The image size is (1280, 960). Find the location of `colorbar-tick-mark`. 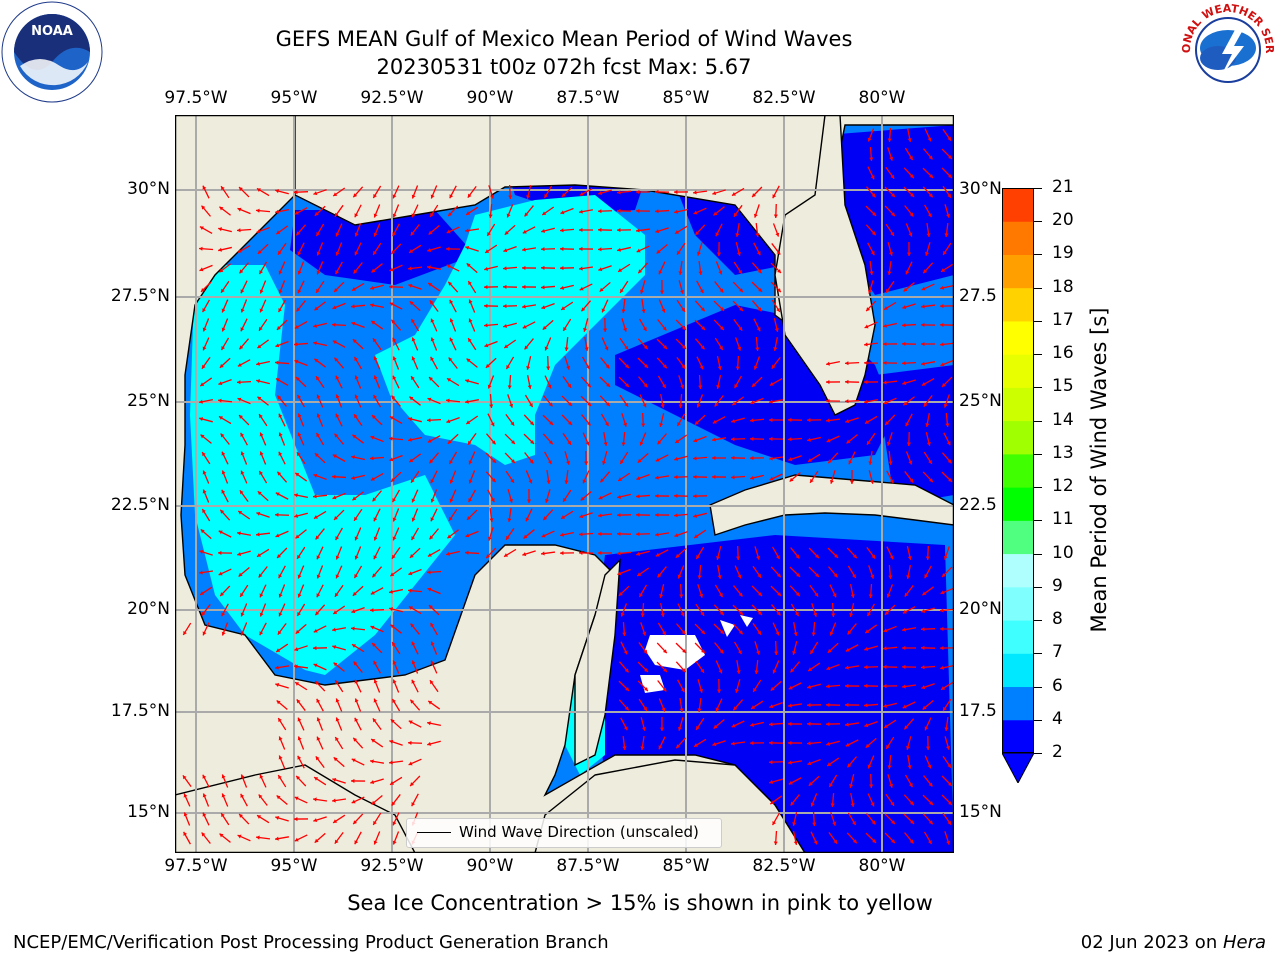

colorbar-tick-mark is located at coordinates (1038, 687).